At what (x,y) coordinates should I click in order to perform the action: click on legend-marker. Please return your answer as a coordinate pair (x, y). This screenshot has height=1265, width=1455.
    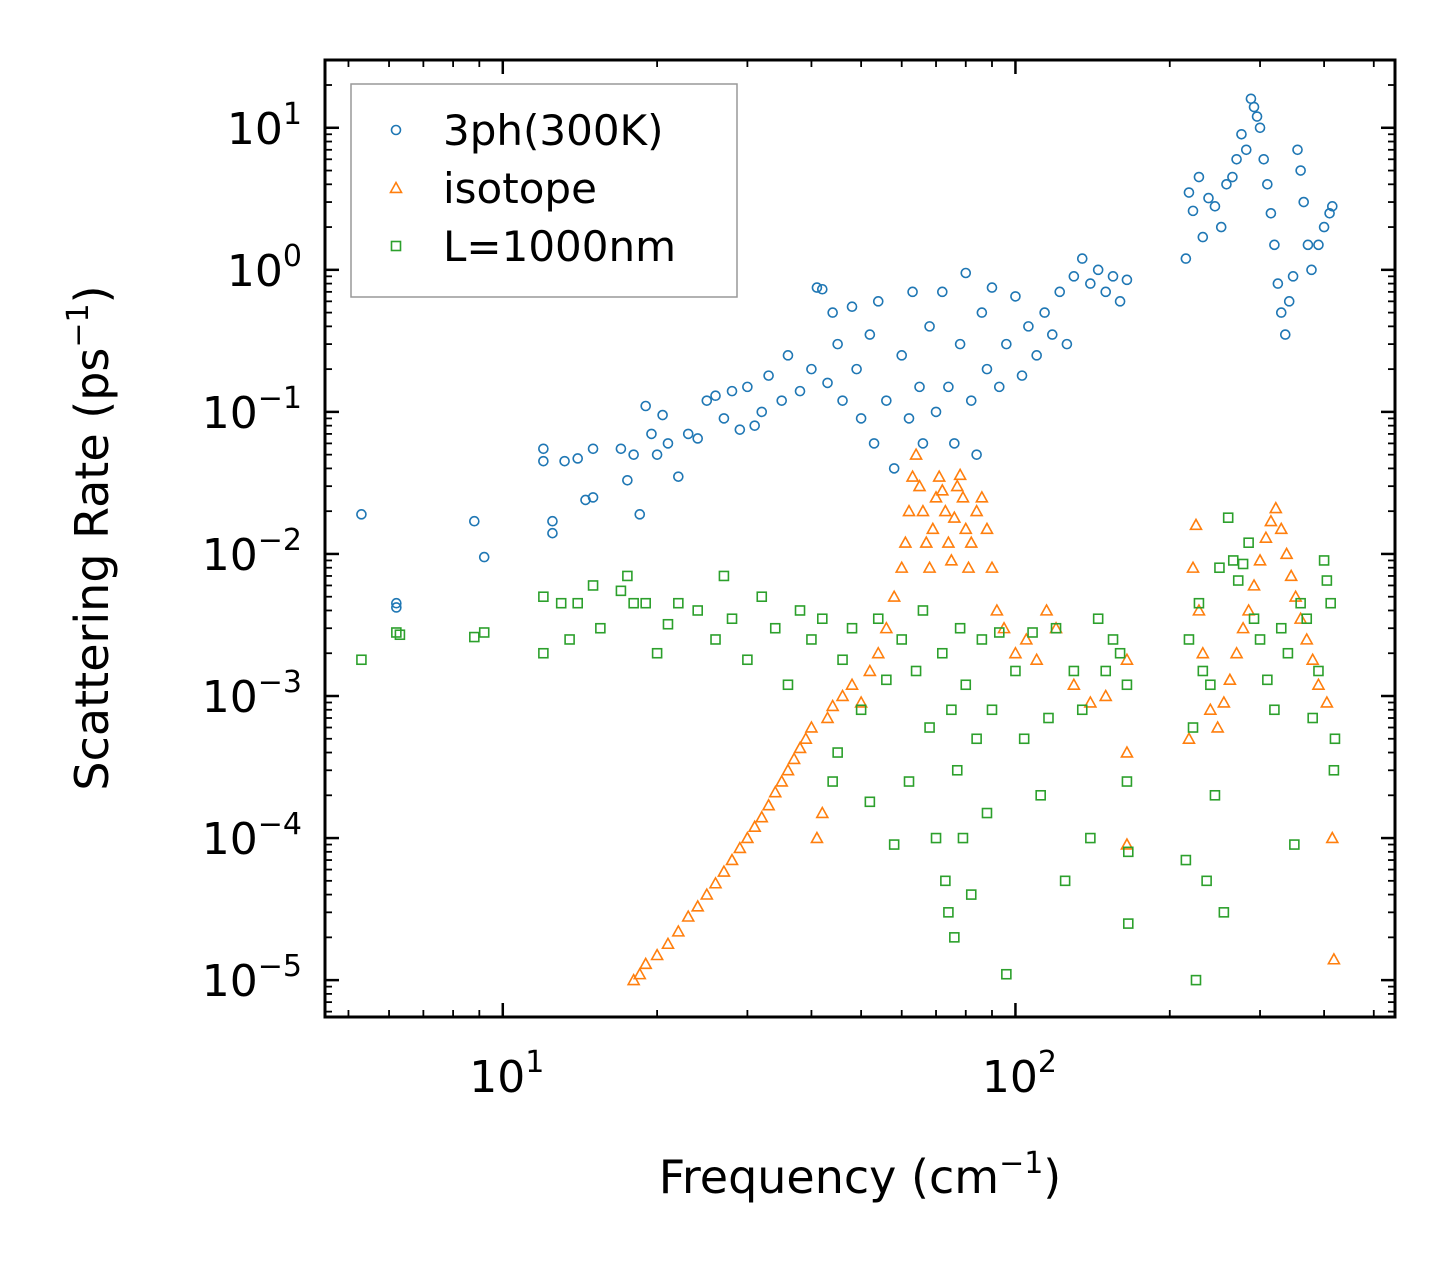
    Looking at the image, I should click on (396, 187).